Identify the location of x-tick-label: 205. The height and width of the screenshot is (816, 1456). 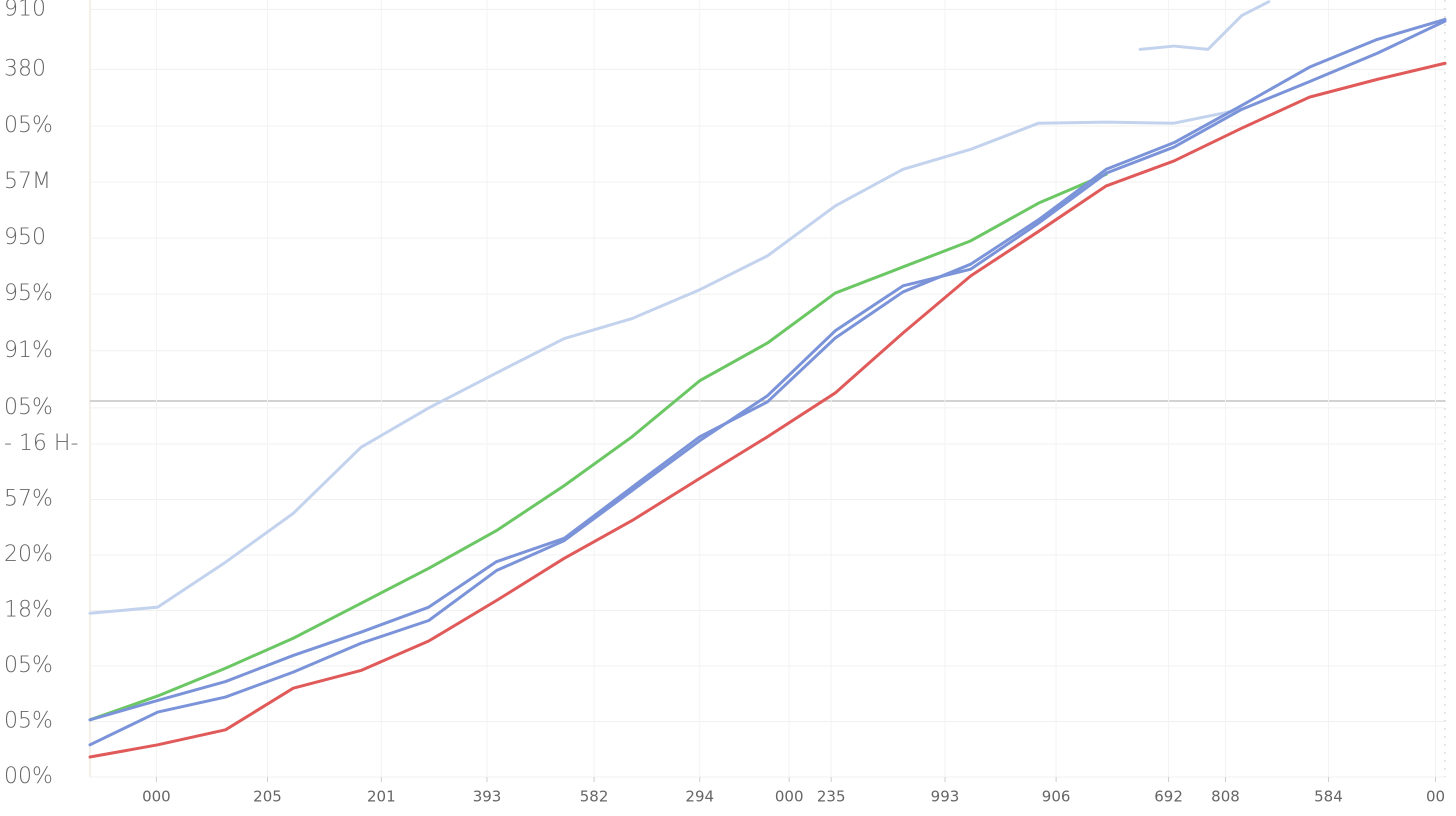
(267, 797).